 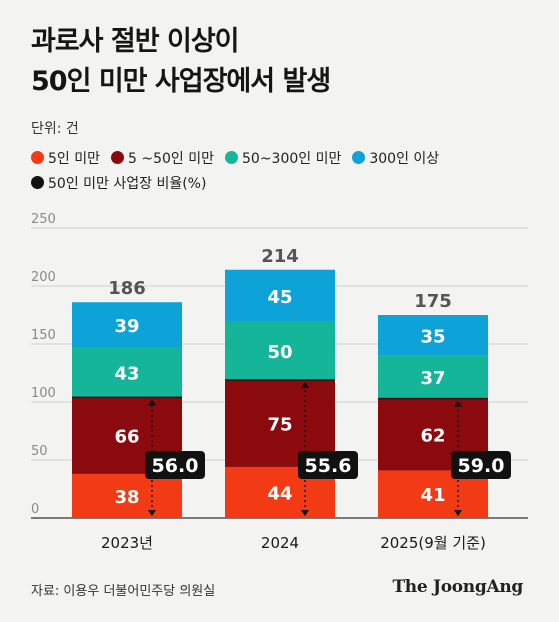 I want to click on total-label-0: 186, so click(x=127, y=288).